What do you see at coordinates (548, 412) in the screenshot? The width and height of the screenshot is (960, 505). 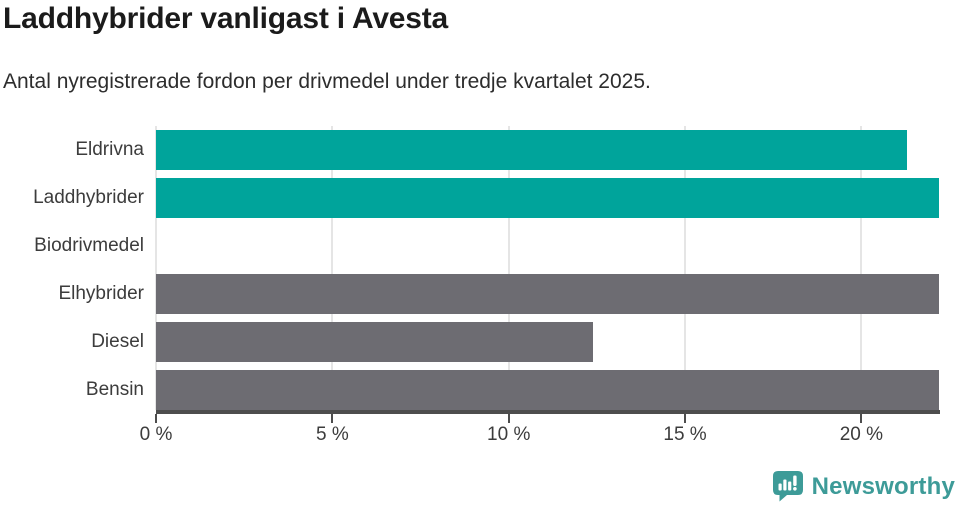 I see `x-axis-line` at bounding box center [548, 412].